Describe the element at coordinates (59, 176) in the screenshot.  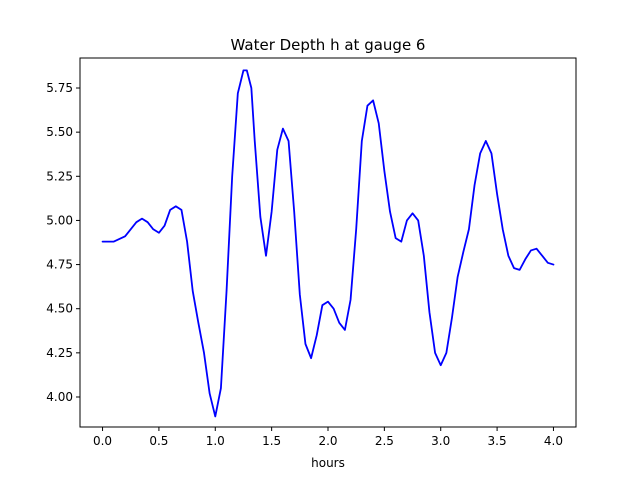
I see `y-tick-label: 5.25` at that location.